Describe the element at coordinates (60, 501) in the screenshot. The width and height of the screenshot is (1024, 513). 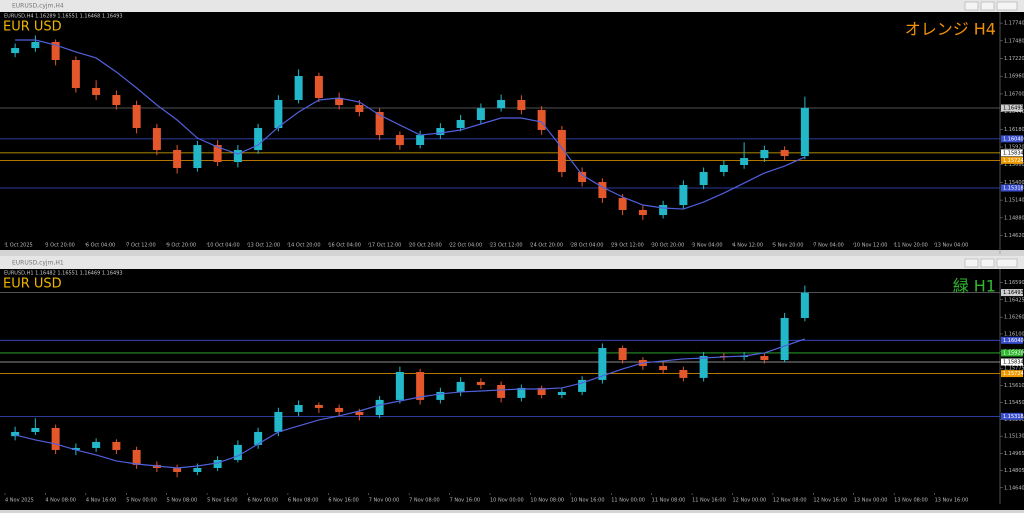
I see `x-tick-label: 4 Nov 08:00` at that location.